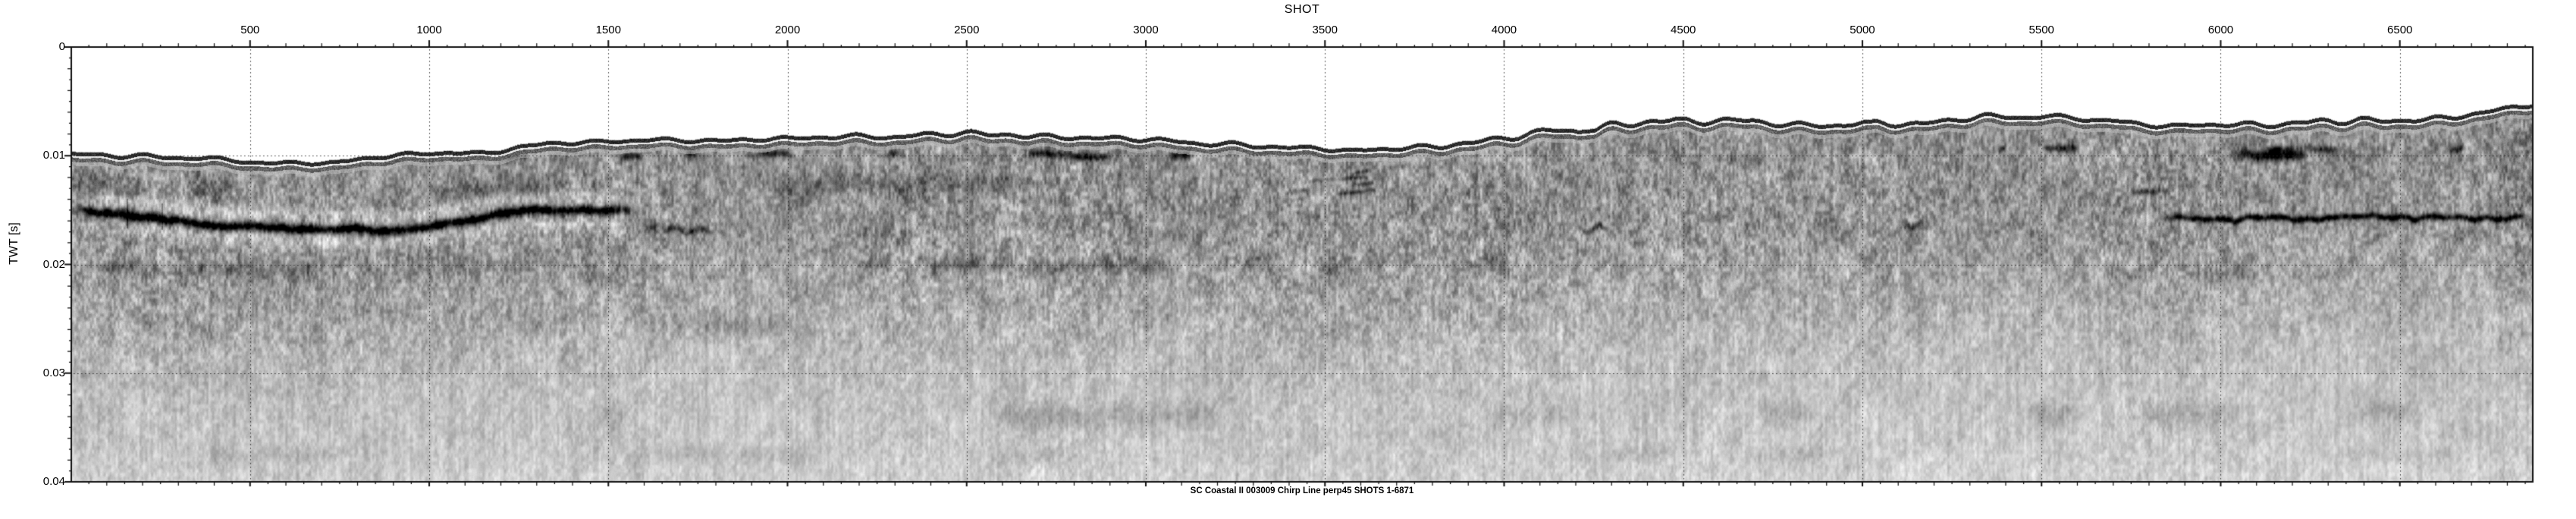 The height and width of the screenshot is (519, 2576). What do you see at coordinates (967, 30) in the screenshot?
I see `x-tick-label: 2500` at bounding box center [967, 30].